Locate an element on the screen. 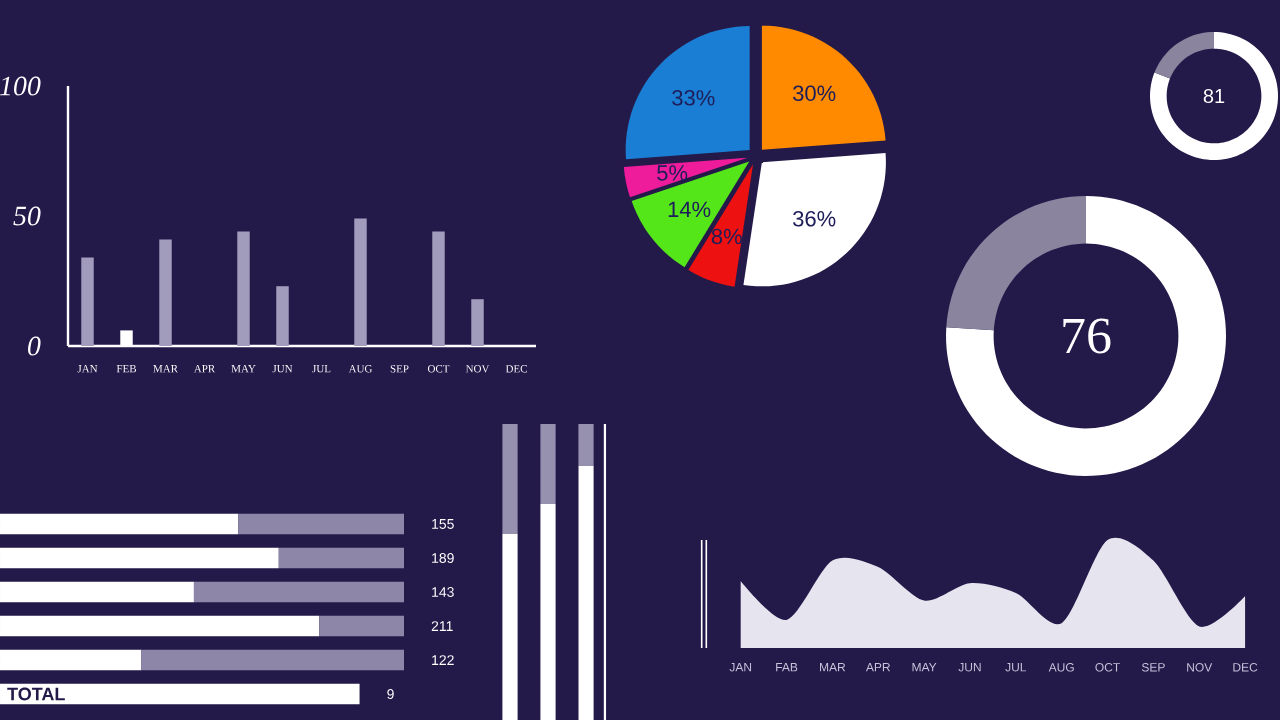 This screenshot has width=1280, height=720. y-tick-label: TOTAL is located at coordinates (36, 694).